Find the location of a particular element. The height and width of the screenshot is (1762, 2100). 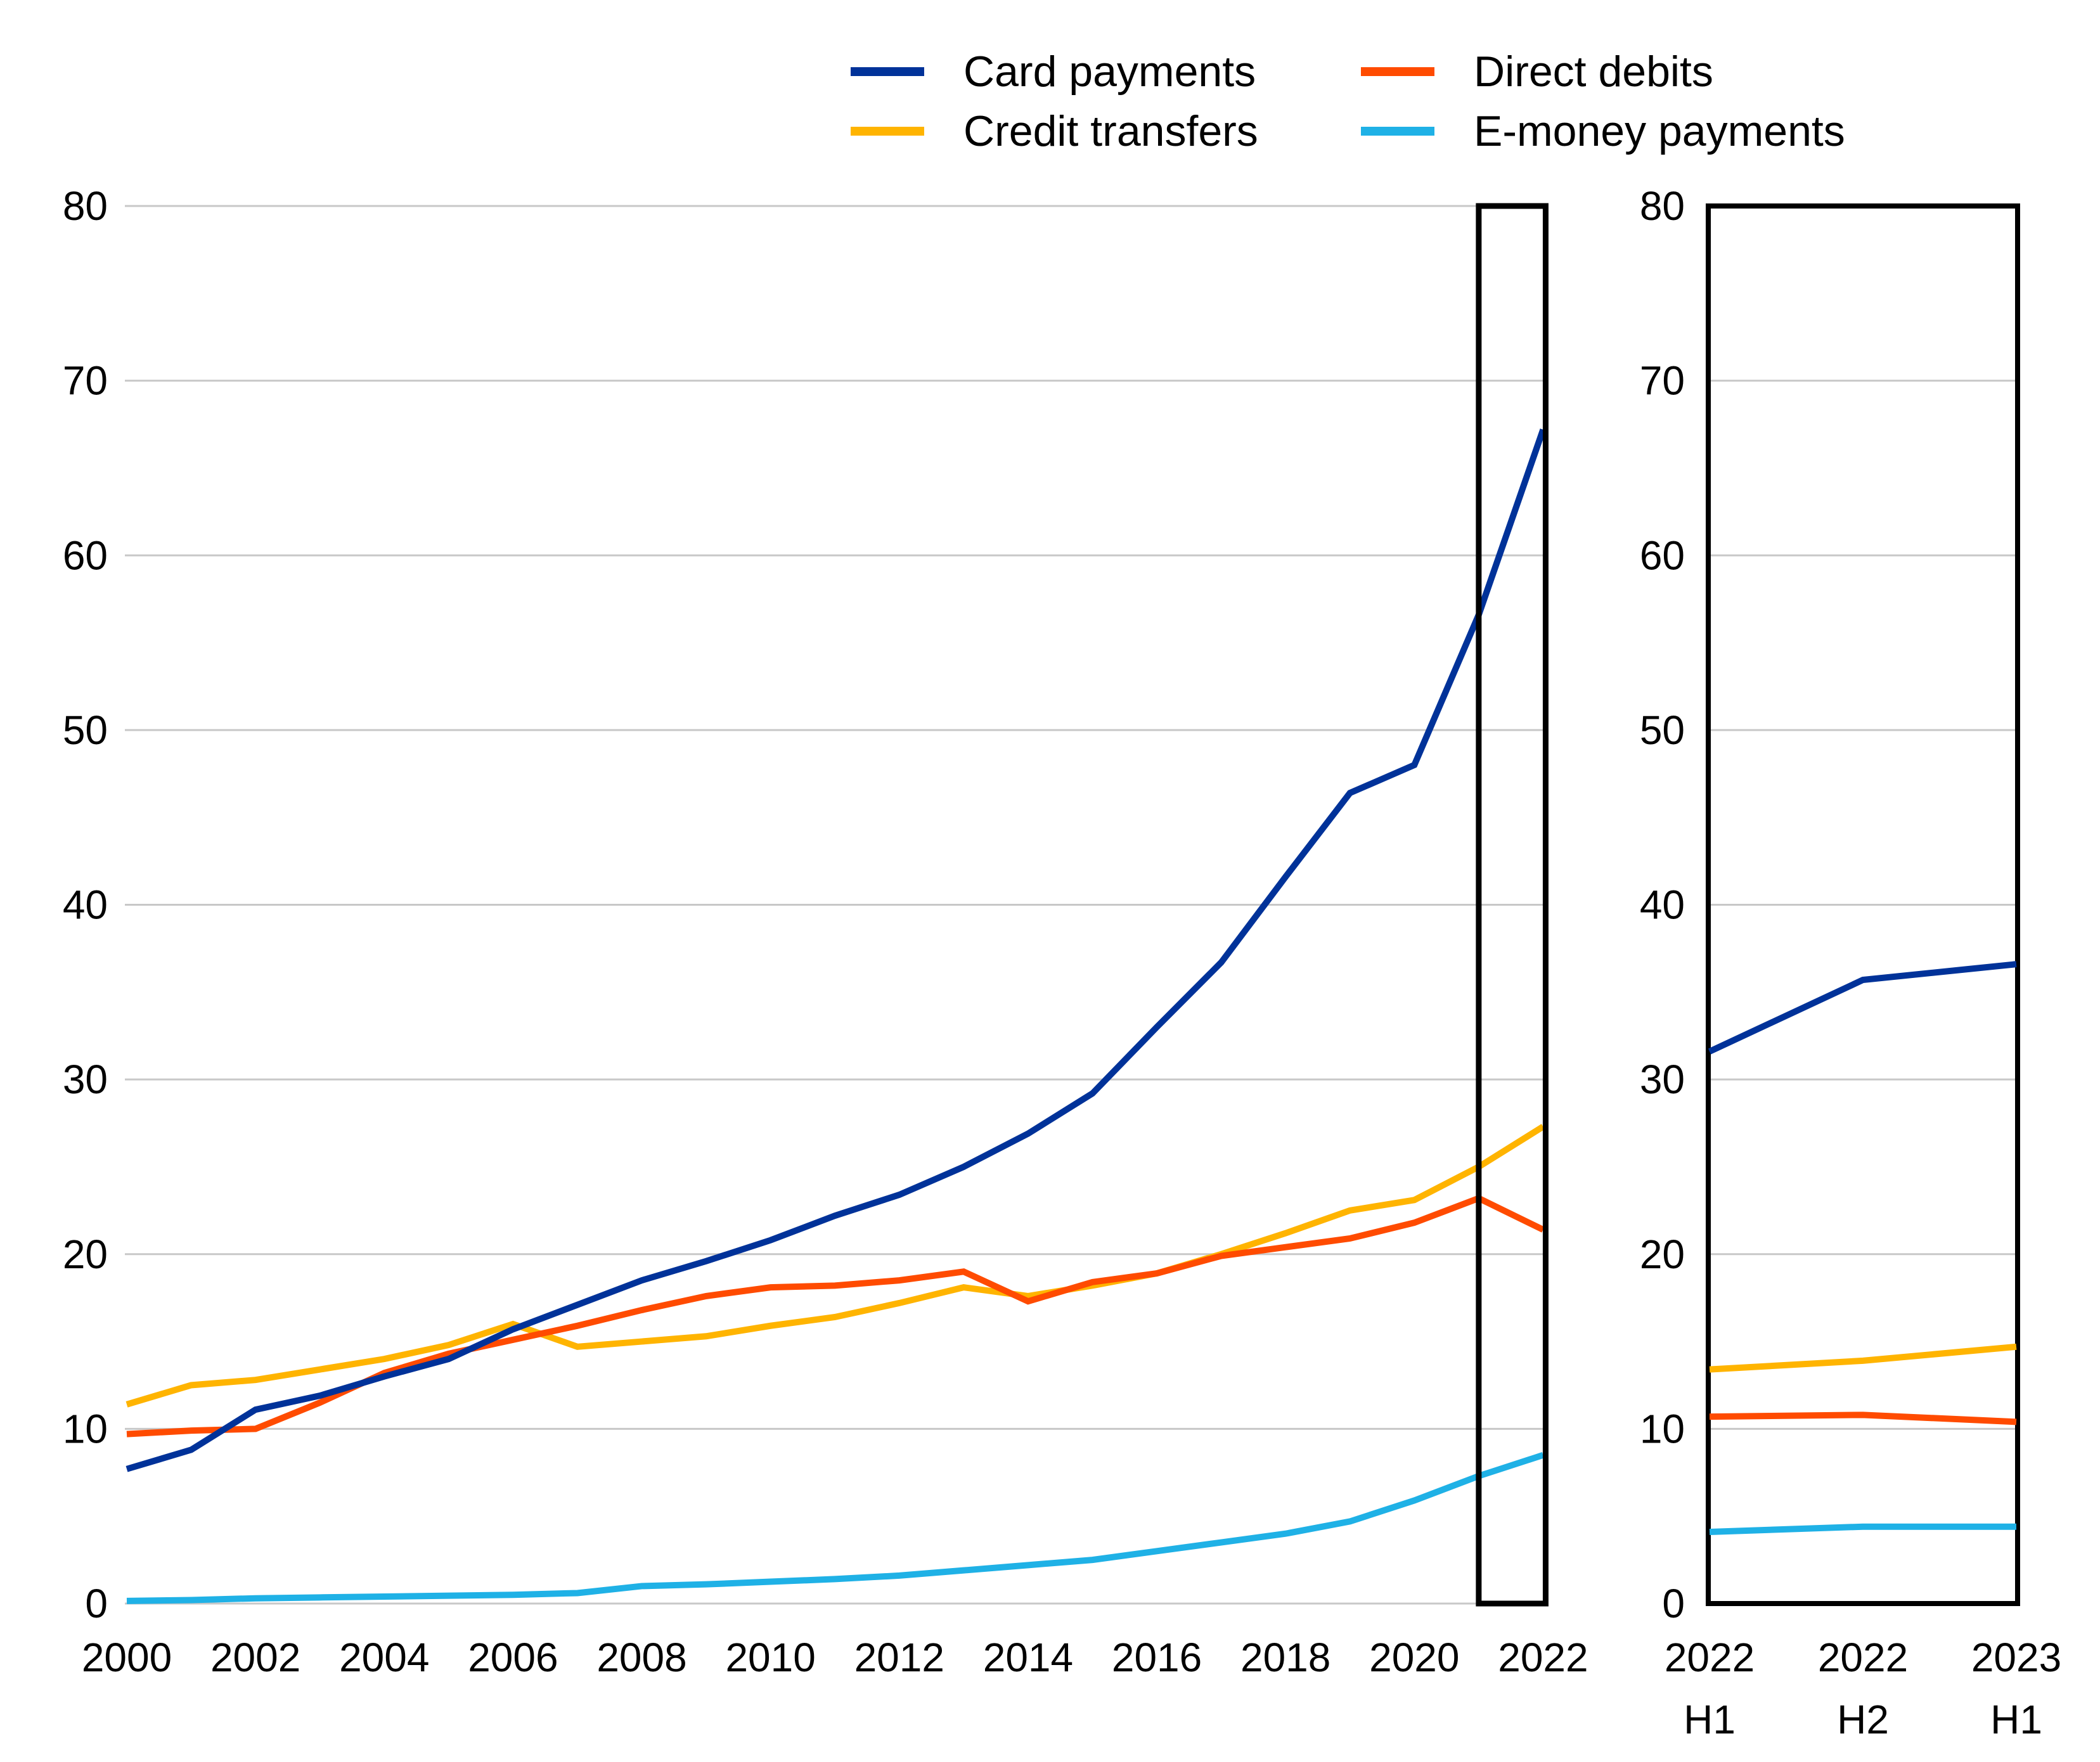

main-x-tick-label: 2012 is located at coordinates (899, 1657).